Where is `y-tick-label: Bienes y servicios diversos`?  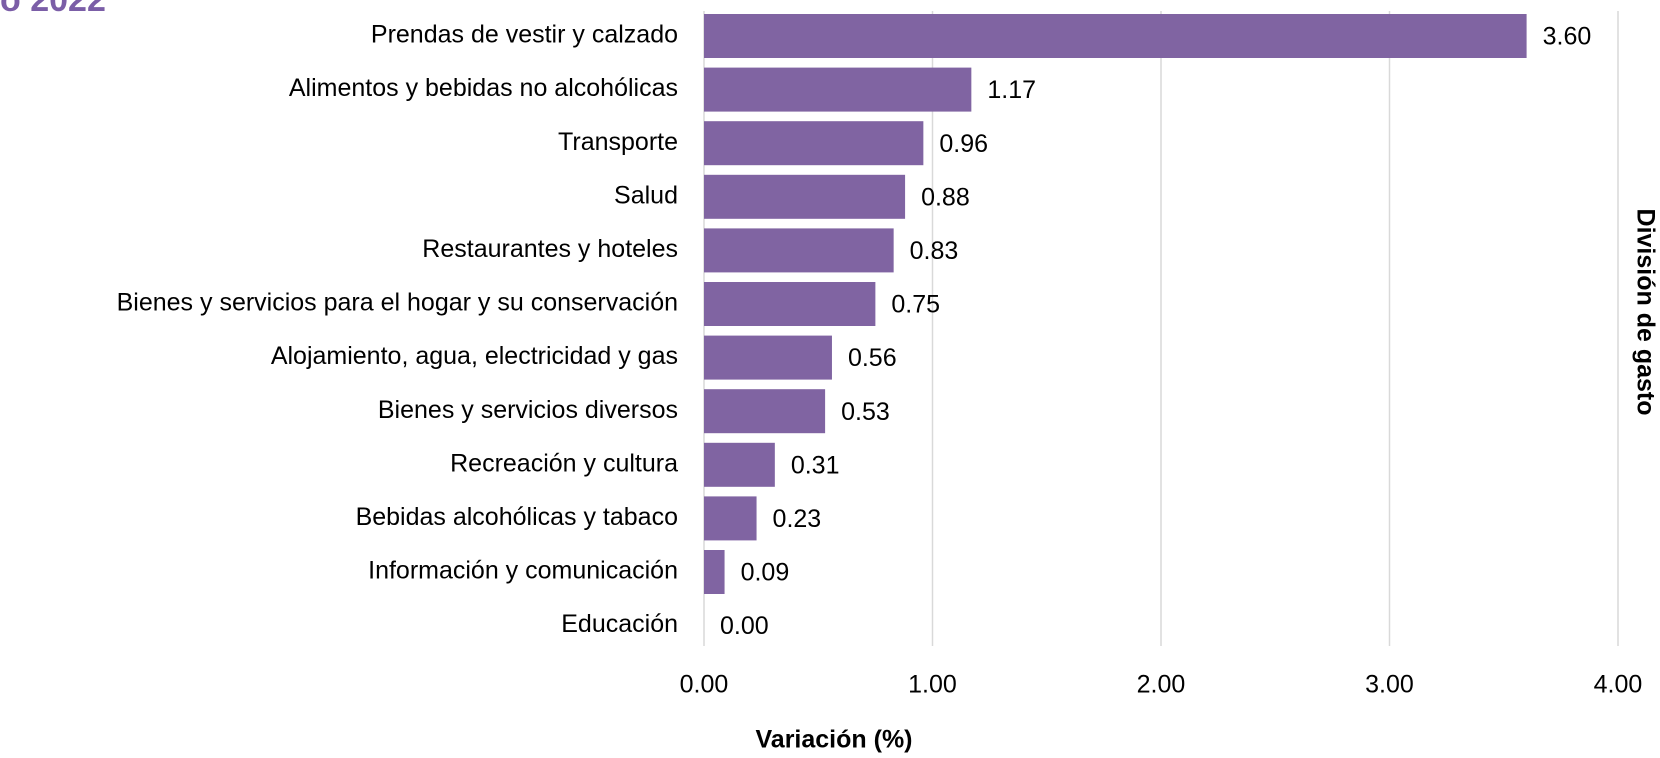 y-tick-label: Bienes y servicios diversos is located at coordinates (528, 410).